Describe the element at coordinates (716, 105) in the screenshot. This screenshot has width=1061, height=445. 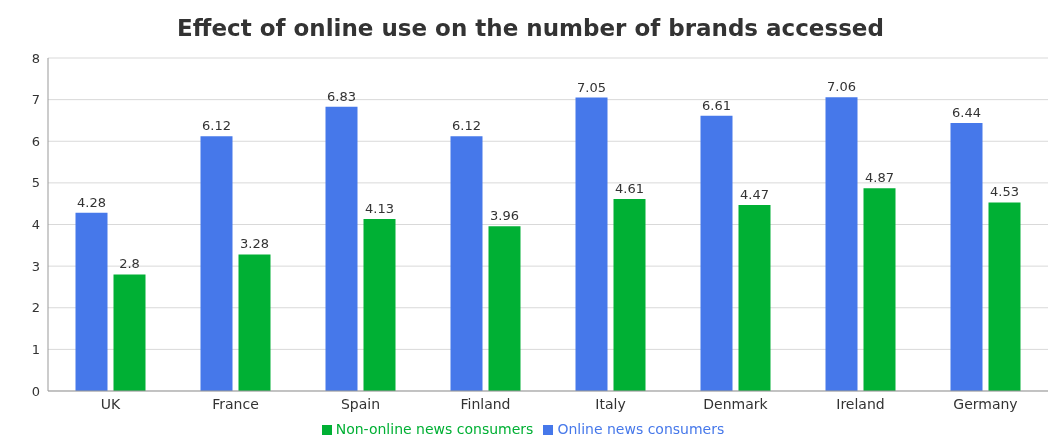
I see `data-label: 6.61` at that location.